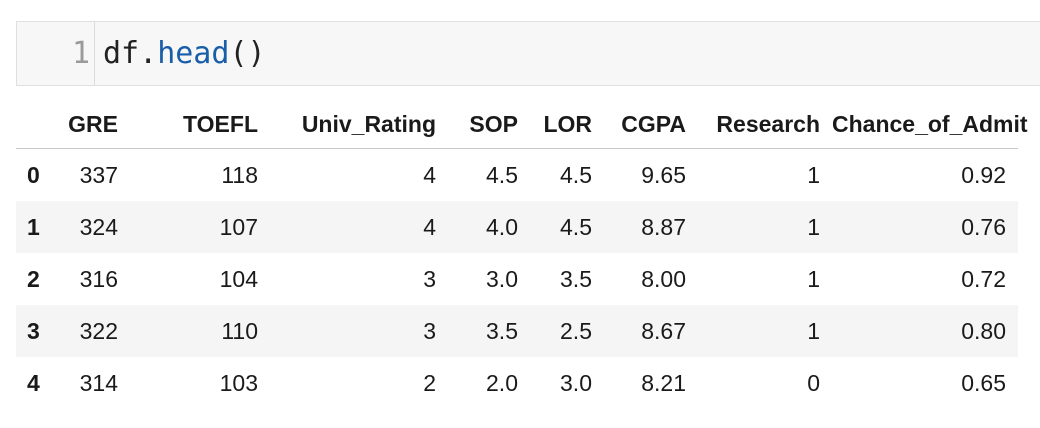 The image size is (1040, 428). What do you see at coordinates (491, 124) in the screenshot?
I see `column-header: SOP` at bounding box center [491, 124].